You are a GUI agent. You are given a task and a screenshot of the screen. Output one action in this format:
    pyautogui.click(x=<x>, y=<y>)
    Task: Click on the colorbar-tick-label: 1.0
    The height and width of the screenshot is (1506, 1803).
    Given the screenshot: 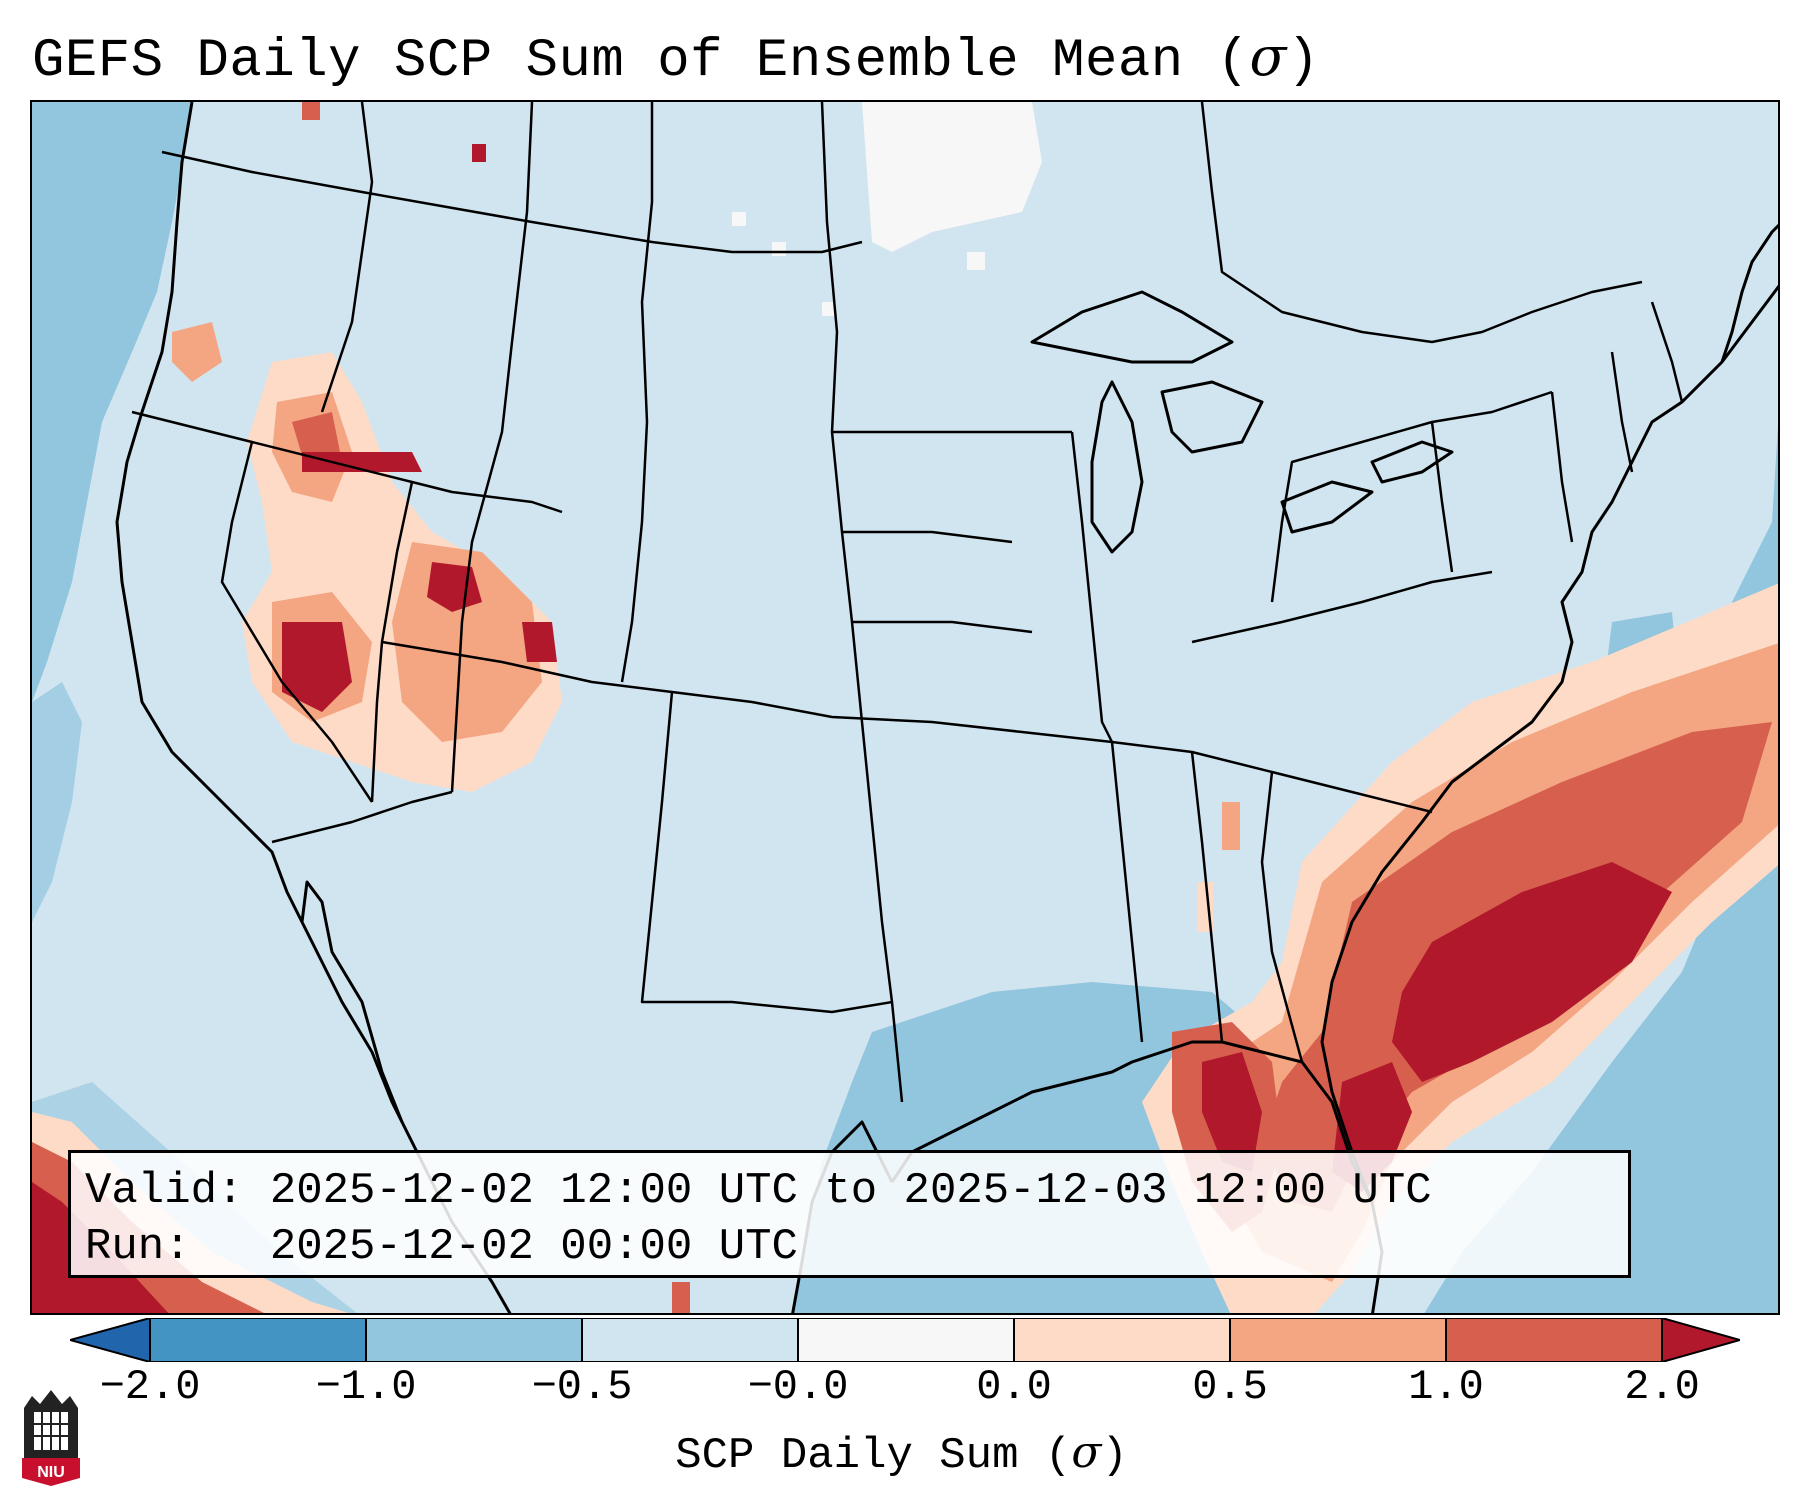 What is the action you would take?
    pyautogui.click(x=1446, y=1387)
    